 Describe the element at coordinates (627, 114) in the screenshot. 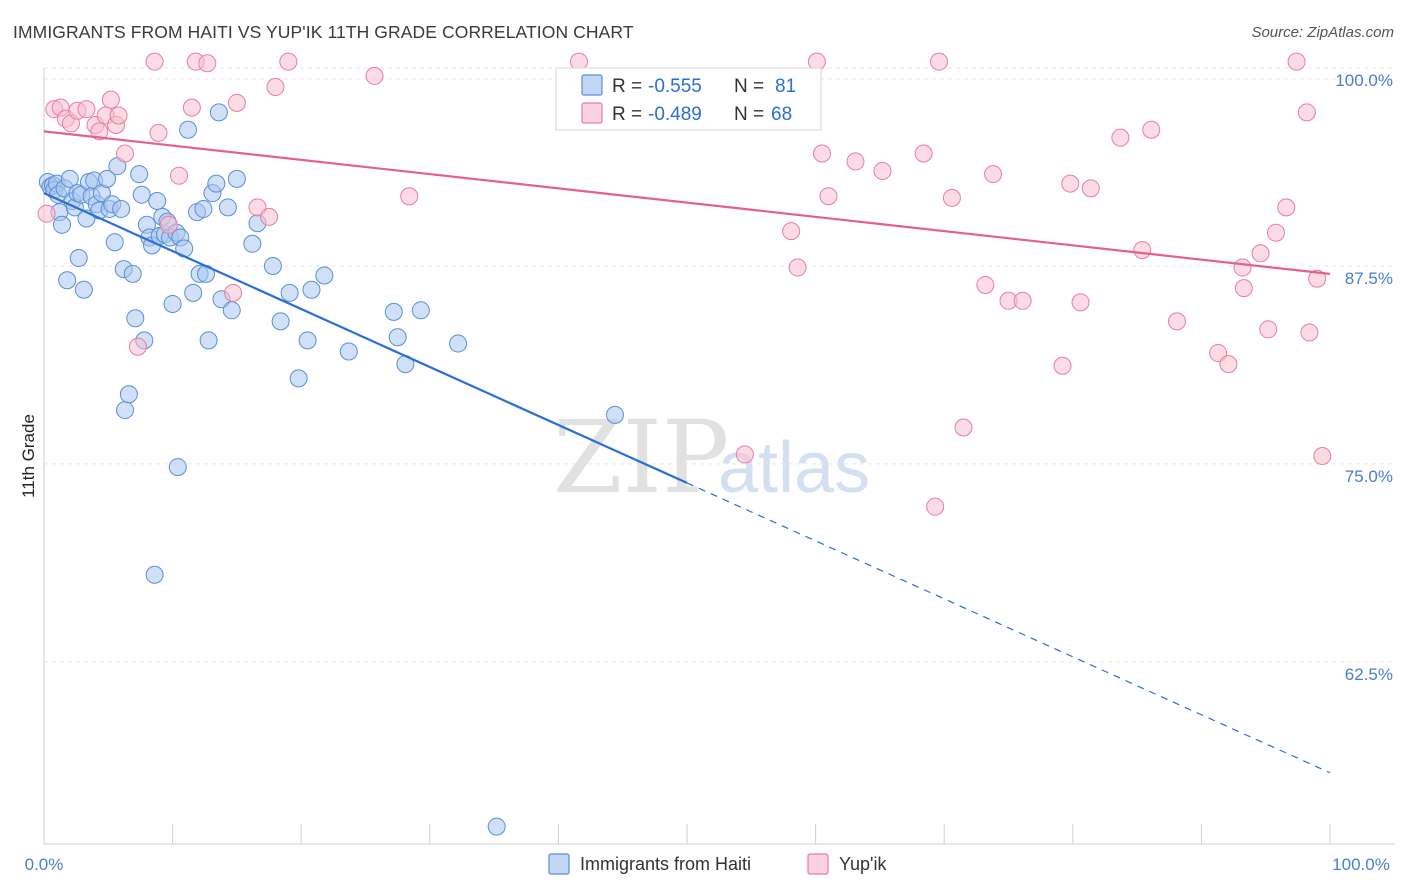

I see `legend-r-label-yupik: R =` at that location.